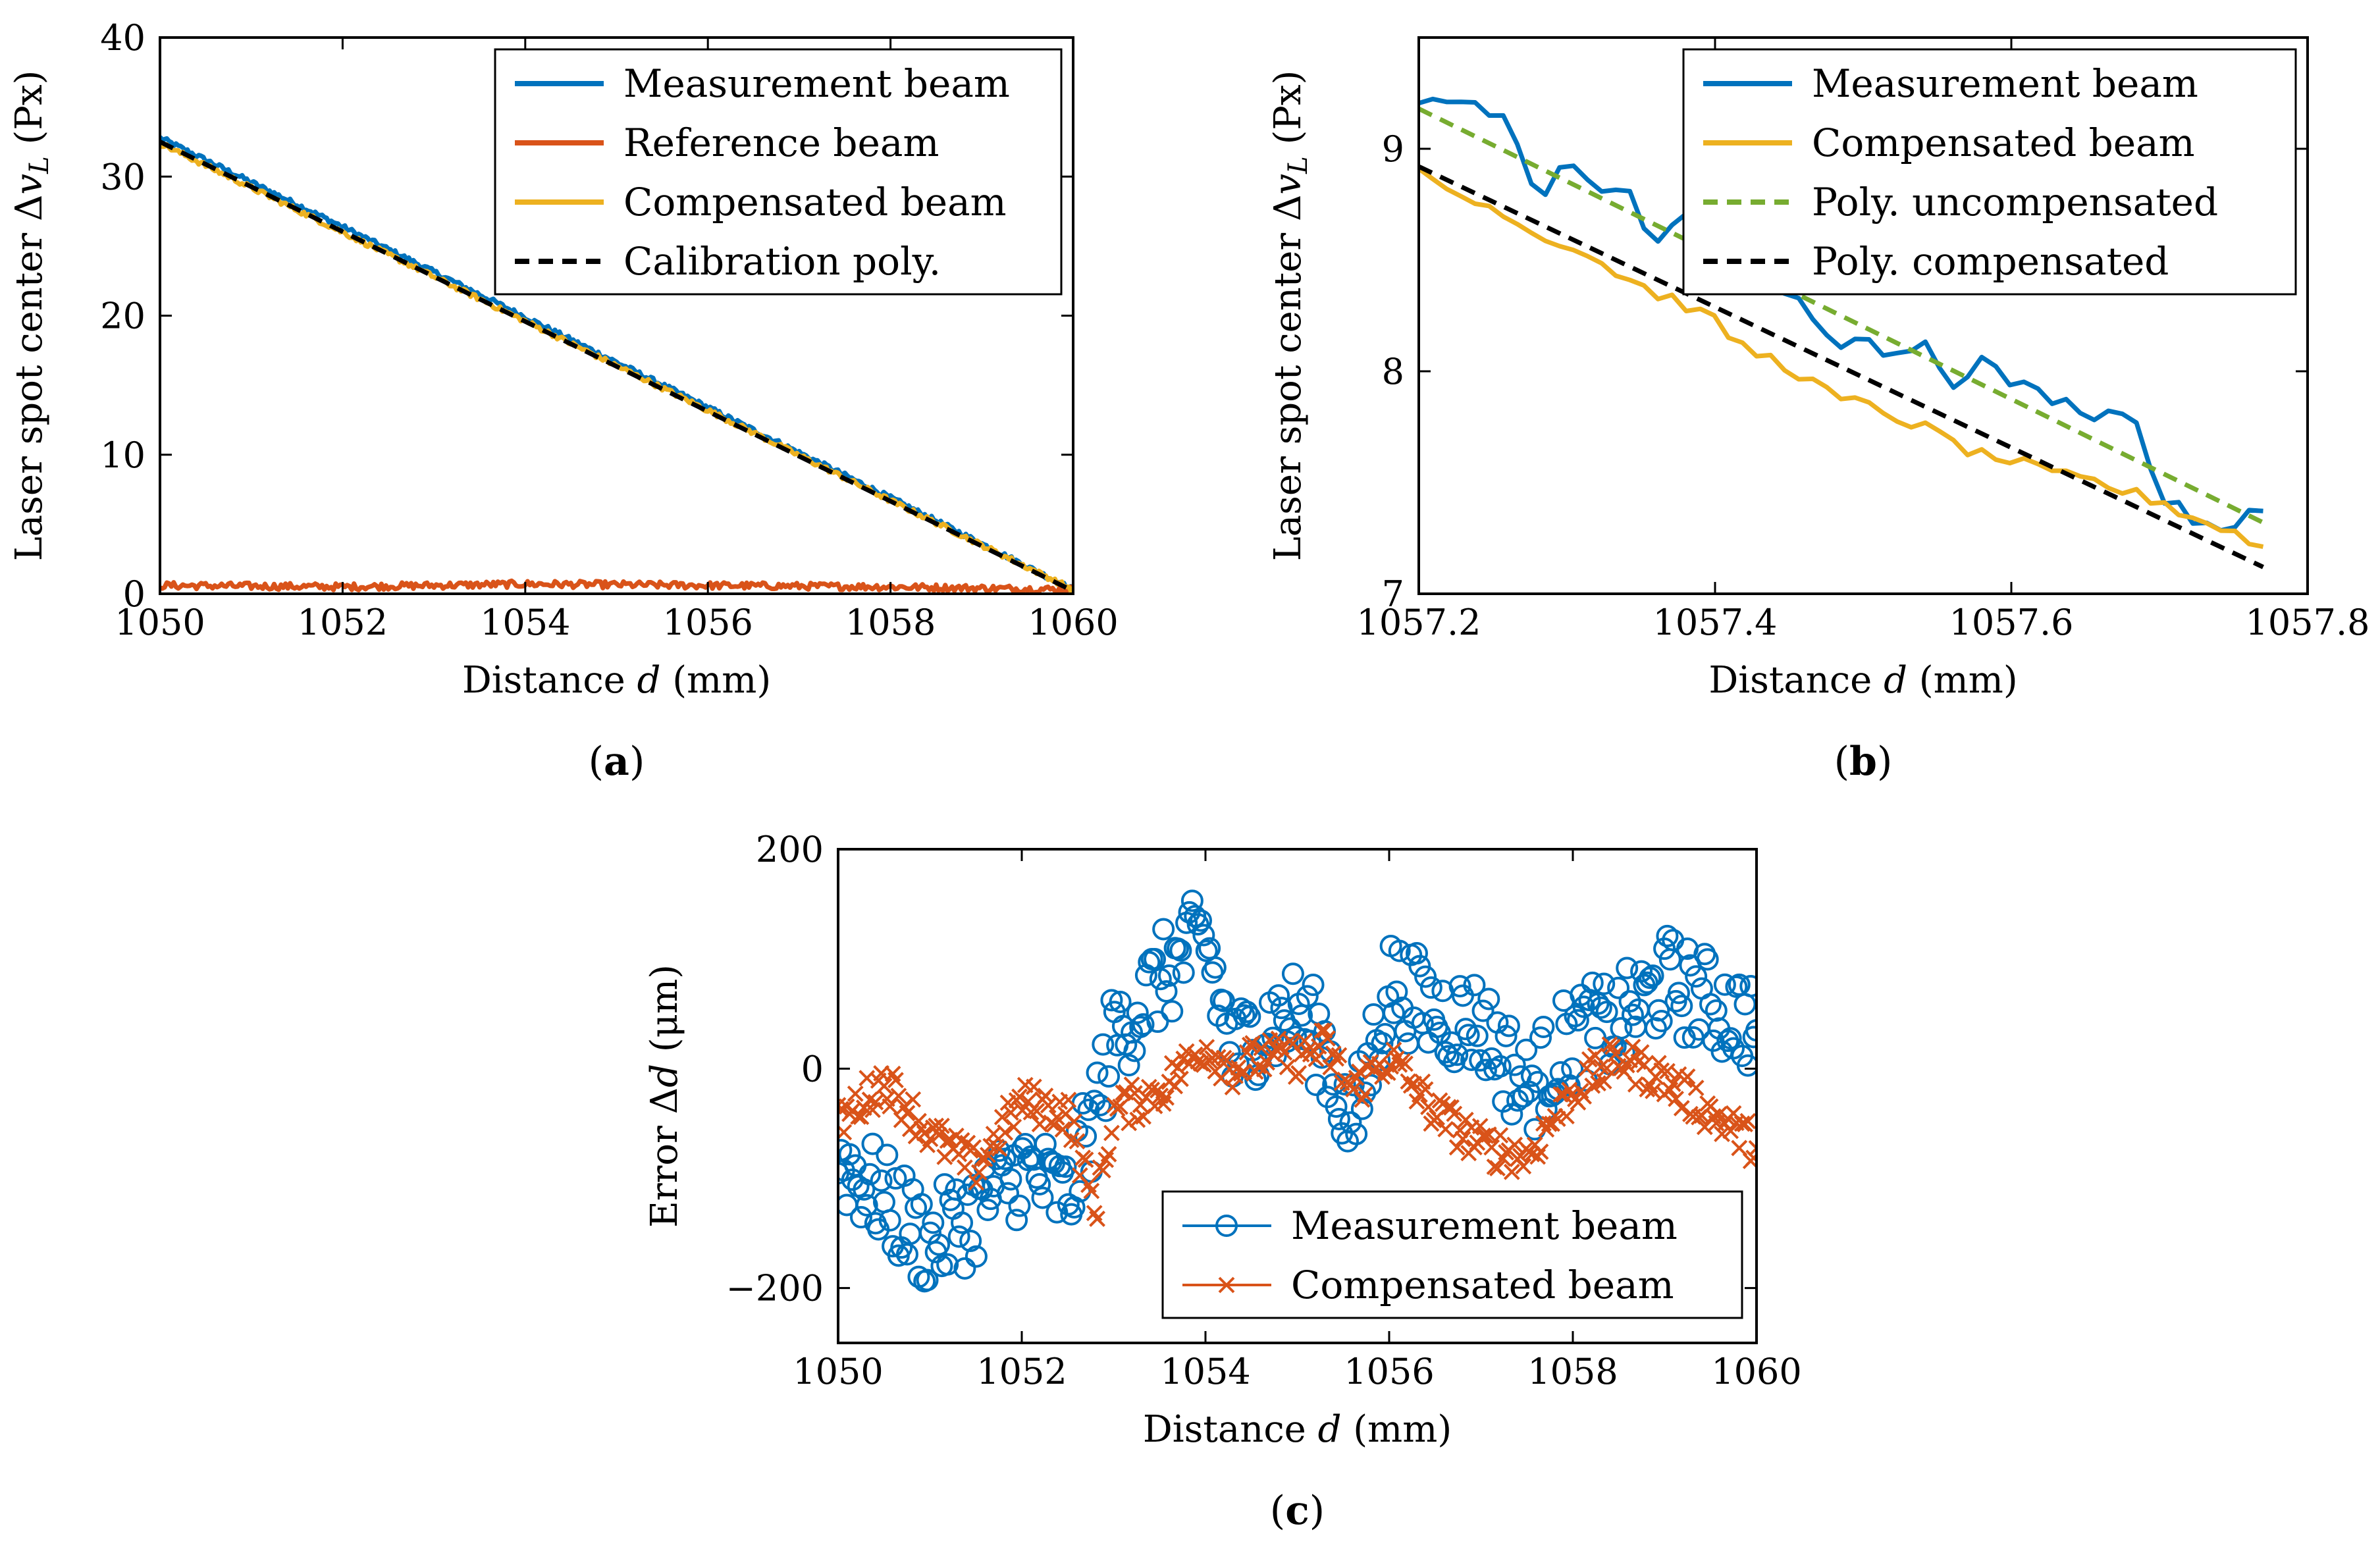 The width and height of the screenshot is (2380, 1547). What do you see at coordinates (1393, 149) in the screenshot?
I see `y-tick-label: 9` at bounding box center [1393, 149].